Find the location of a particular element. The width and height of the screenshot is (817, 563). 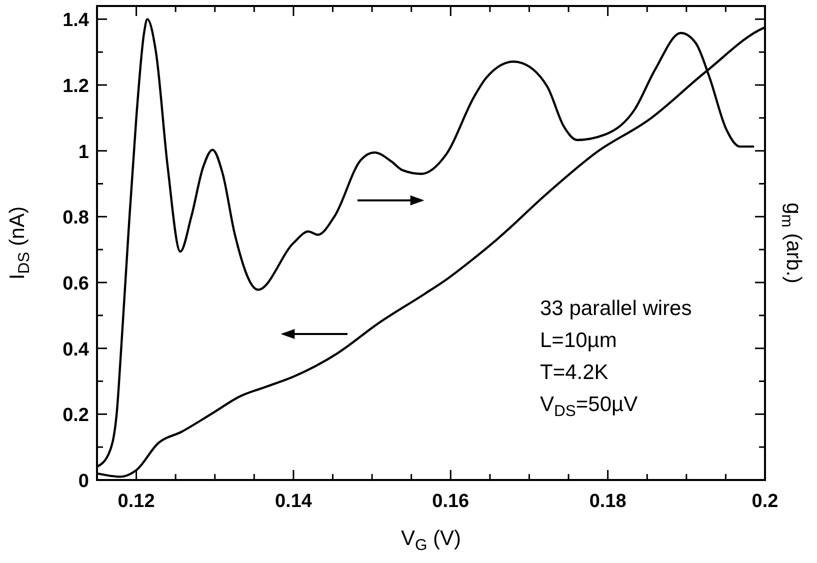

x-tick-label: 0.18 is located at coordinates (607, 501).